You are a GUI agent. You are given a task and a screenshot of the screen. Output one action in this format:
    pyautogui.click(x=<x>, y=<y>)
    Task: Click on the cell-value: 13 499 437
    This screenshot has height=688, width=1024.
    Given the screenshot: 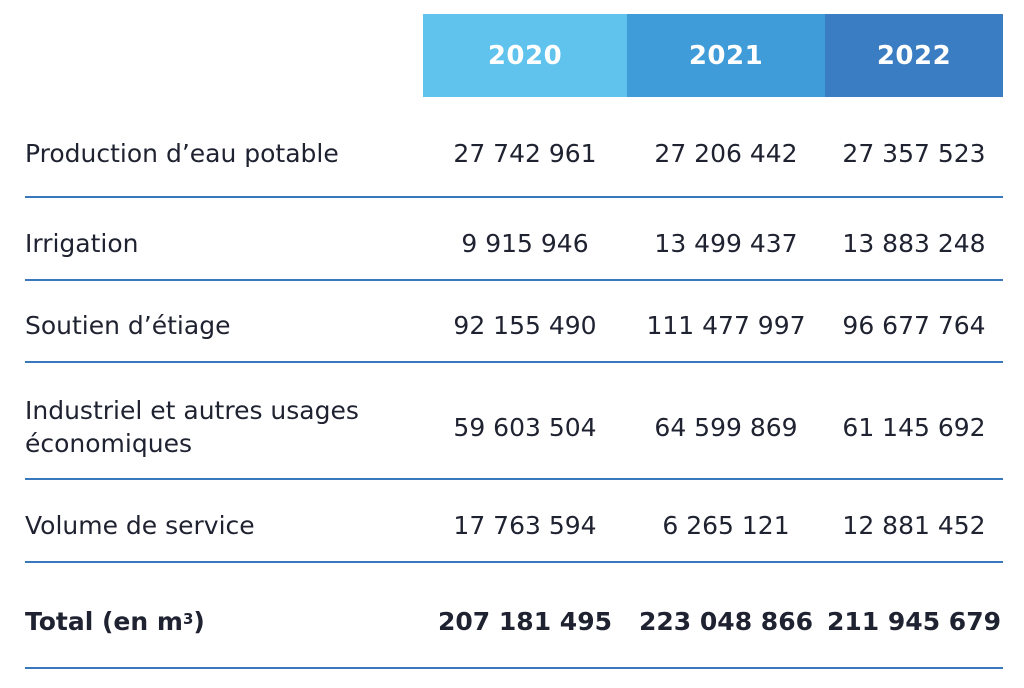 What is the action you would take?
    pyautogui.click(x=726, y=243)
    